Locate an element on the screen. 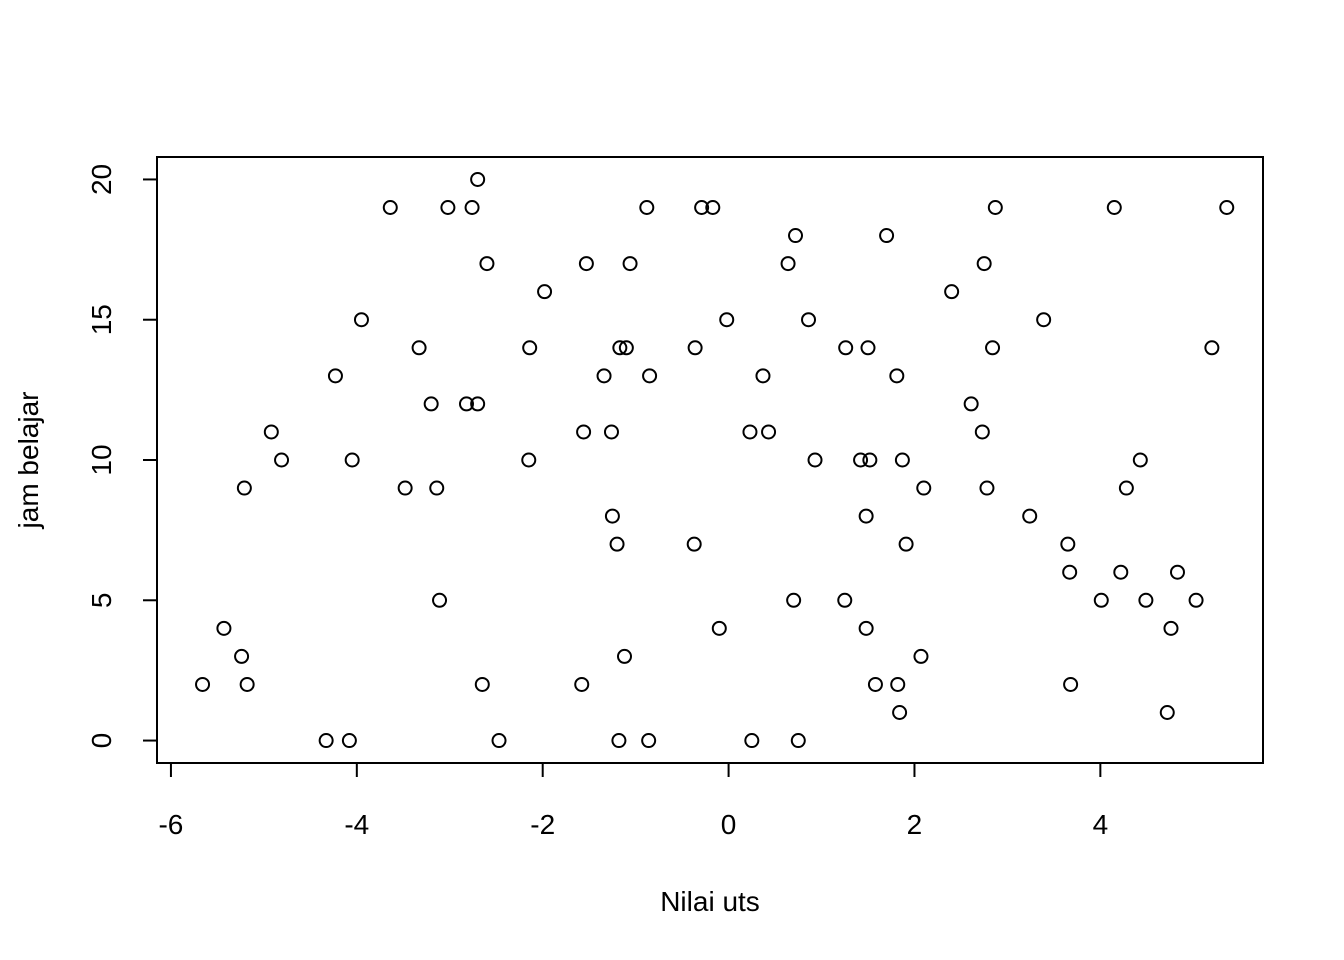 Image resolution: width=1344 pixels, height=960 pixels. y-tick-label: 20 is located at coordinates (101, 179).